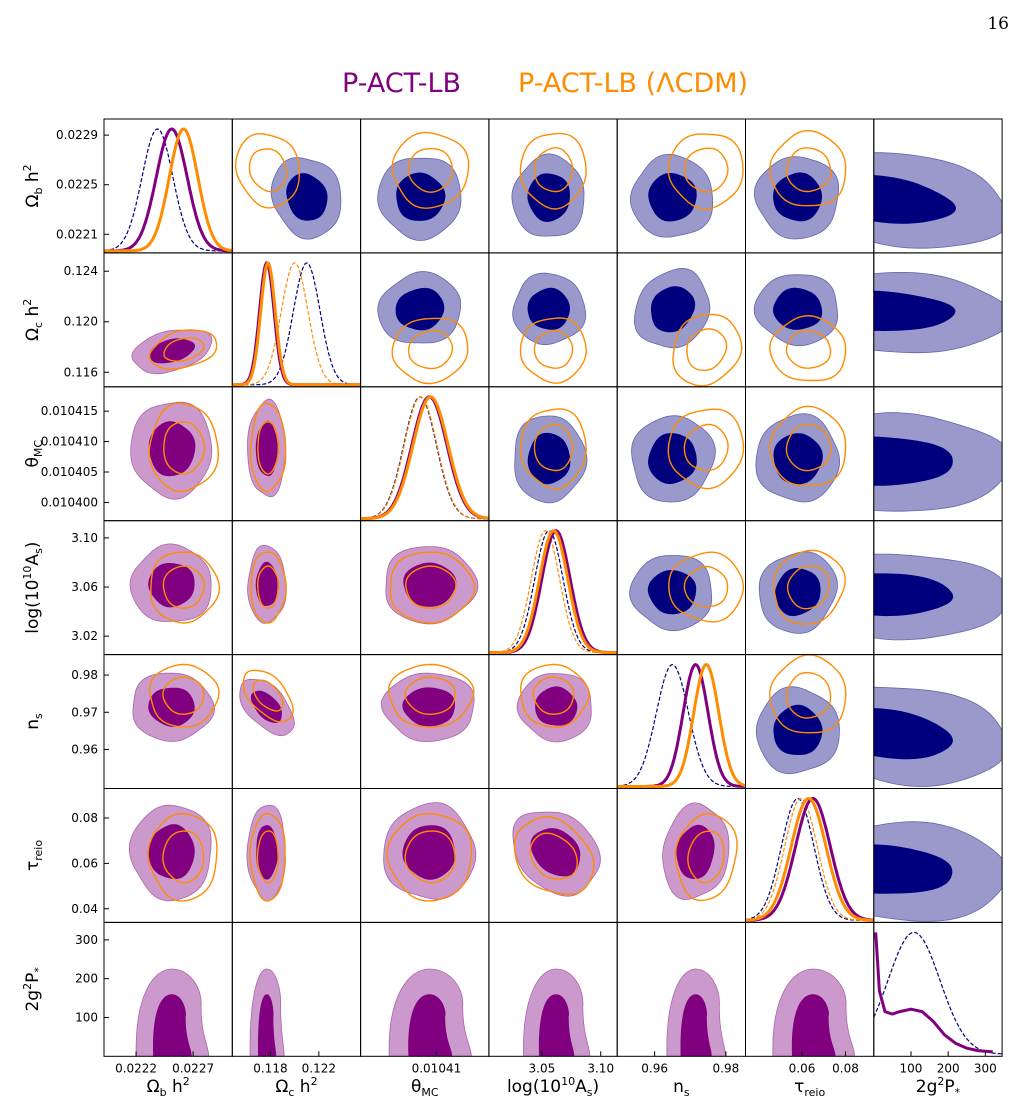 The width and height of the screenshot is (1017, 1108). I want to click on x-tick-label: 0.96, so click(654, 1068).